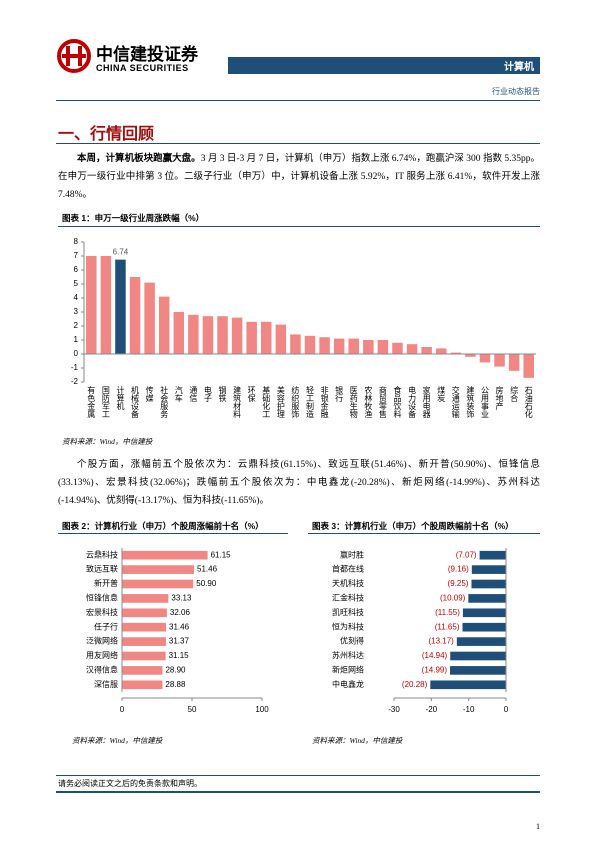  Describe the element at coordinates (455, 402) in the screenshot. I see `x-tick-label: 交通运输` at that location.